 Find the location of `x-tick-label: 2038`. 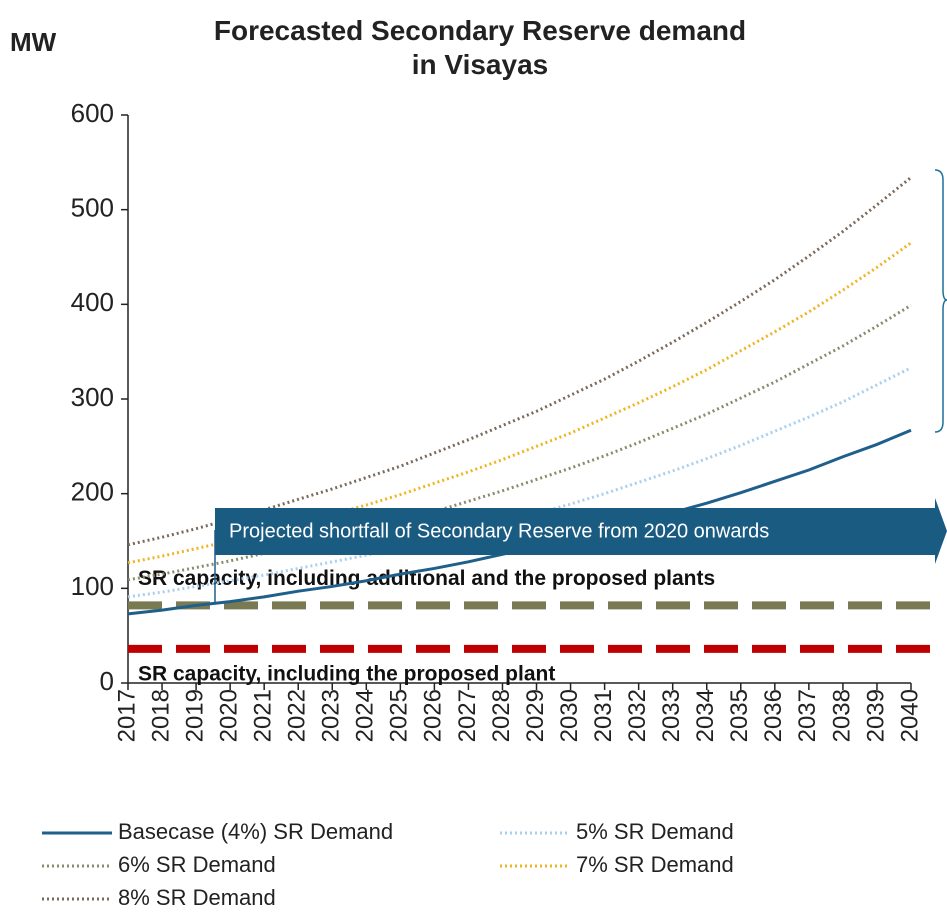

x-tick-label: 2038 is located at coordinates (841, 715).